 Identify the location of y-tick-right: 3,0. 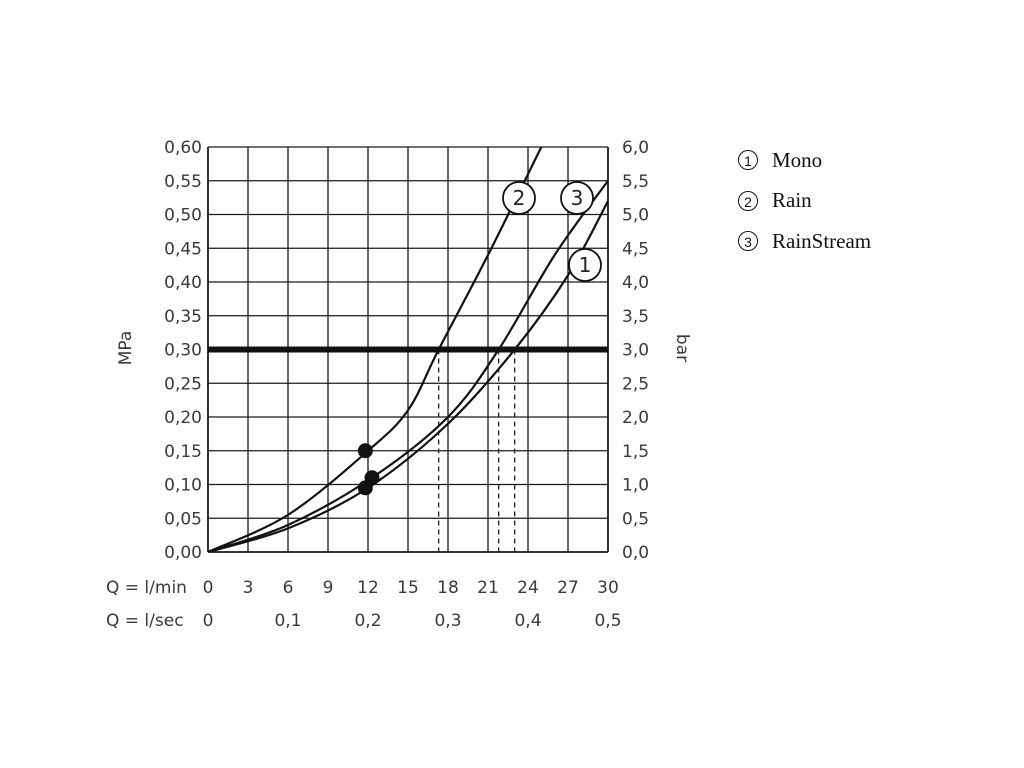
(635, 351).